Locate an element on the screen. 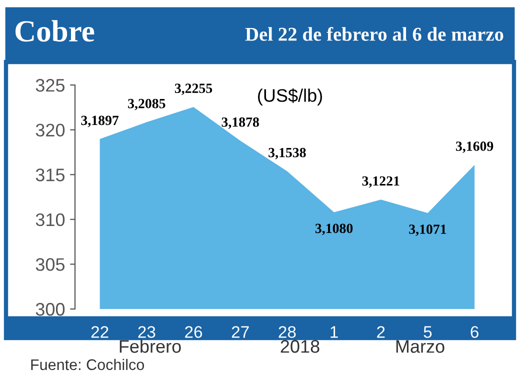 This screenshot has width=520, height=390. y-tick-label: 315 is located at coordinates (50, 175).